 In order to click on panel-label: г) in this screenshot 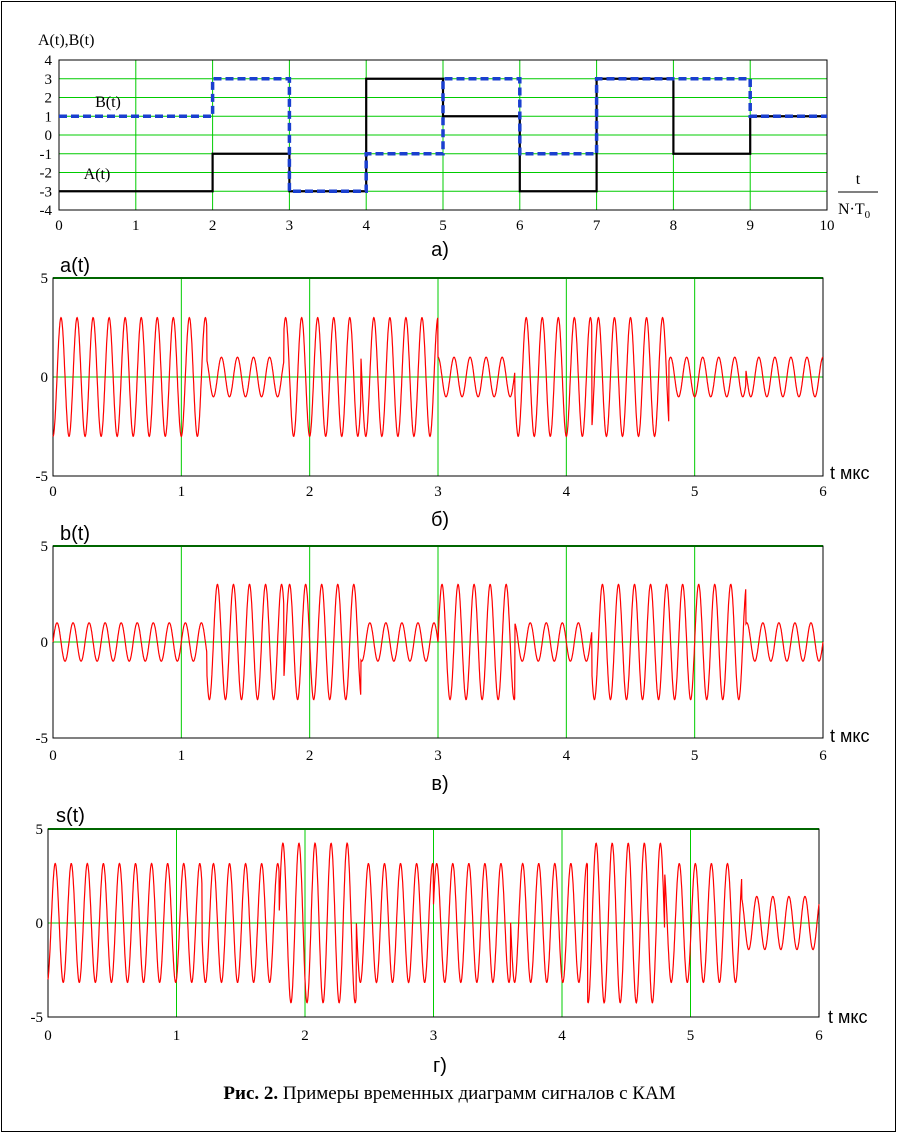, I will do `click(440, 1066)`.